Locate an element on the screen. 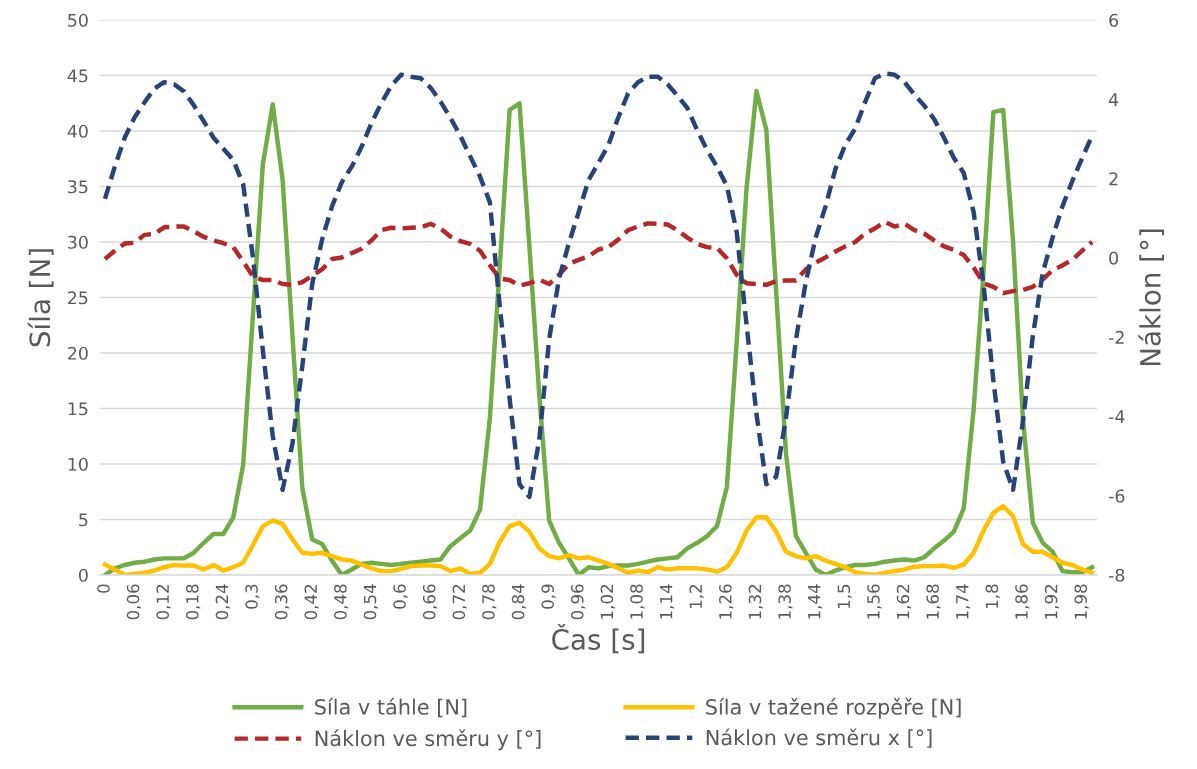 The image size is (1197, 769). x-tick-label: 1,86 is located at coordinates (1022, 601).